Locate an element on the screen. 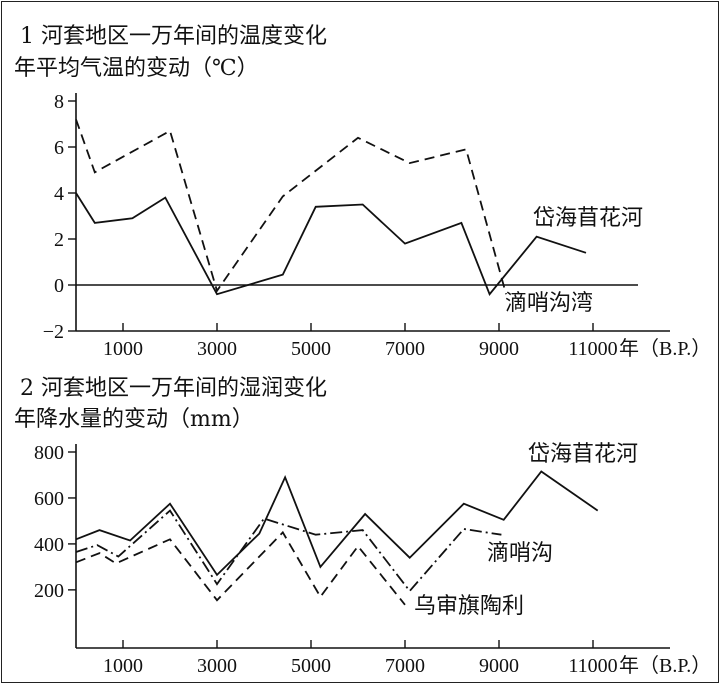 This screenshot has height=684, width=720. chart2-series-label-dishao: 滴哨沟 is located at coordinates (520, 553).